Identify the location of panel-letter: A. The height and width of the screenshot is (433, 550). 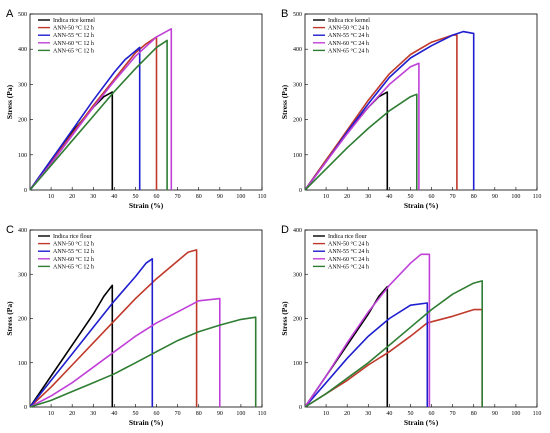
(10, 14).